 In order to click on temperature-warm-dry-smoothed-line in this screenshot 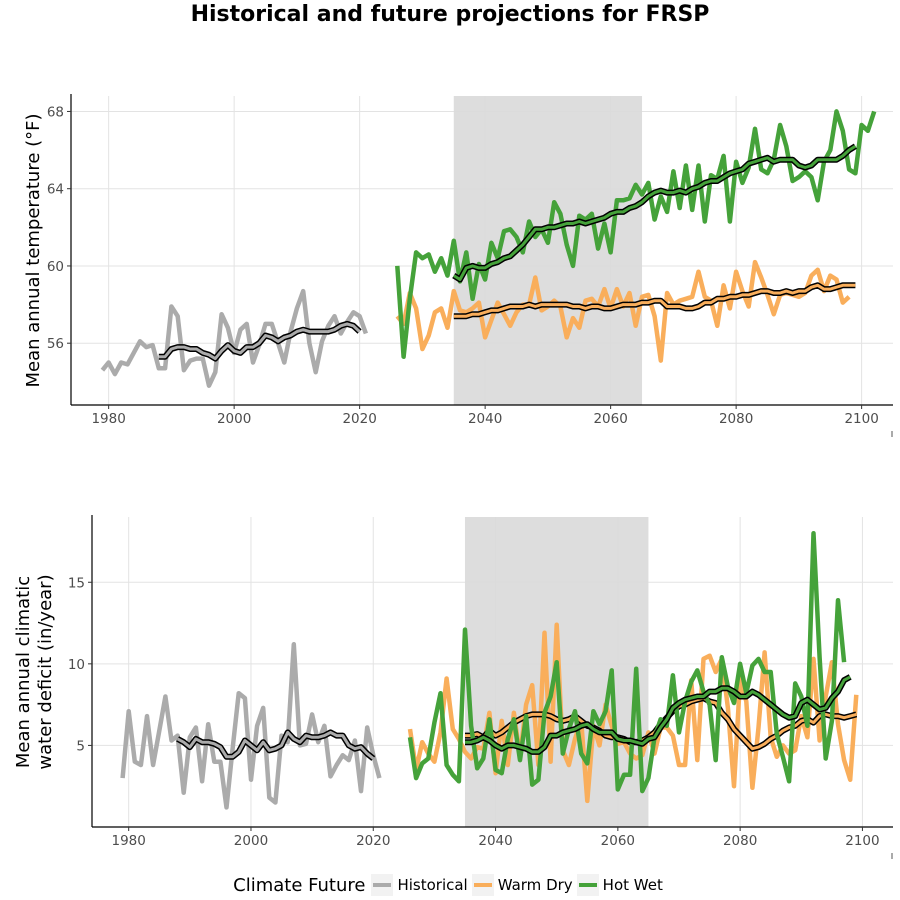, I will do `click(654, 300)`.